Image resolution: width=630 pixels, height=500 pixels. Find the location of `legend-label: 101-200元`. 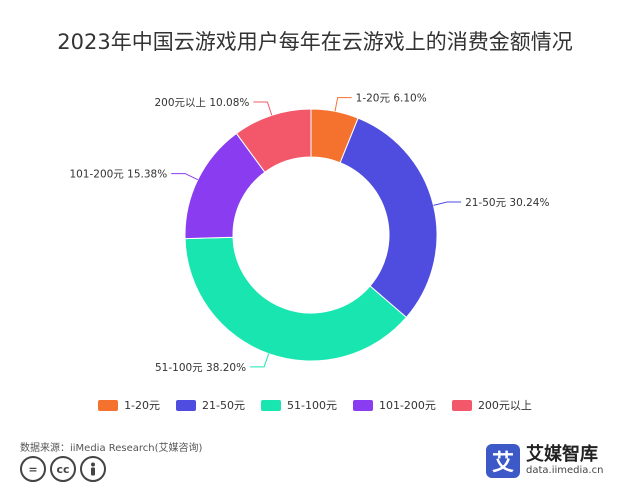

legend-label: 101-200元 is located at coordinates (407, 405).